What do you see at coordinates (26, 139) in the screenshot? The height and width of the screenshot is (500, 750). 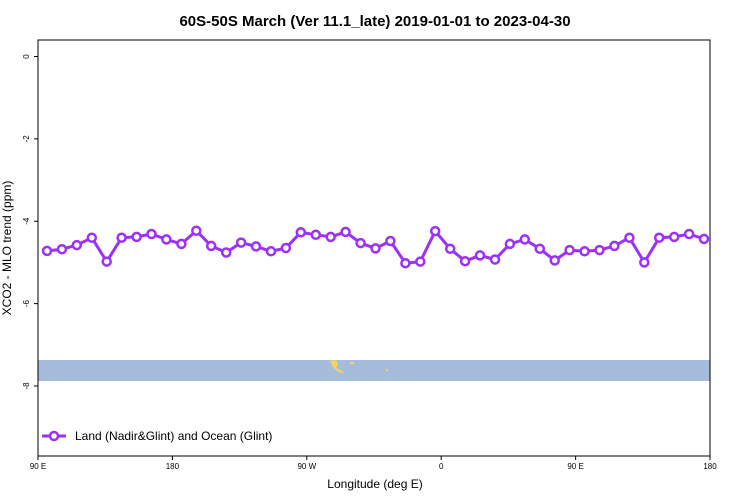 I see `y-tick-label: -2` at bounding box center [26, 139].